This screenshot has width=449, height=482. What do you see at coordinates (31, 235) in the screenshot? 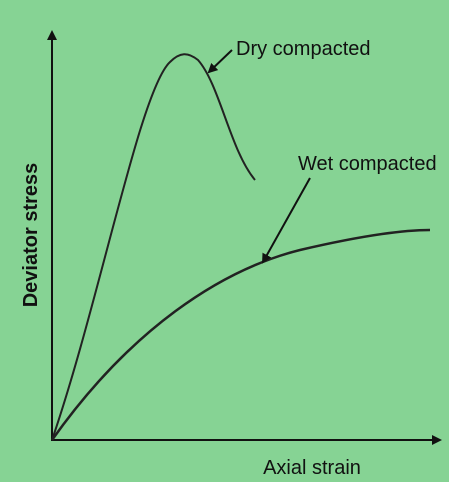
I see `y-axis-label: Deviator stress` at bounding box center [31, 235].